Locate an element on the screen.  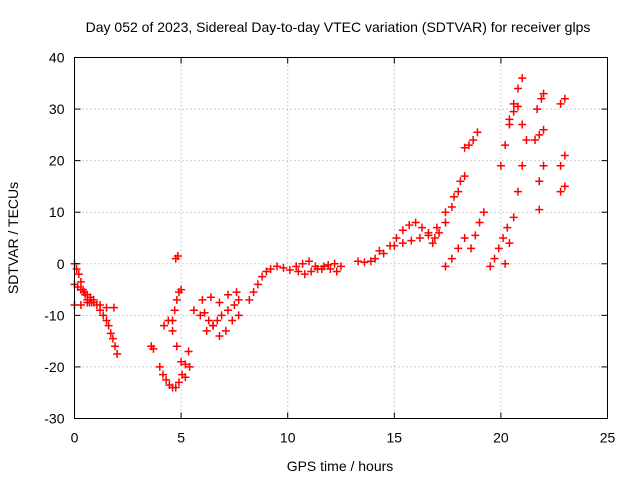
series-arc-ad is located at coordinates (541, 173).